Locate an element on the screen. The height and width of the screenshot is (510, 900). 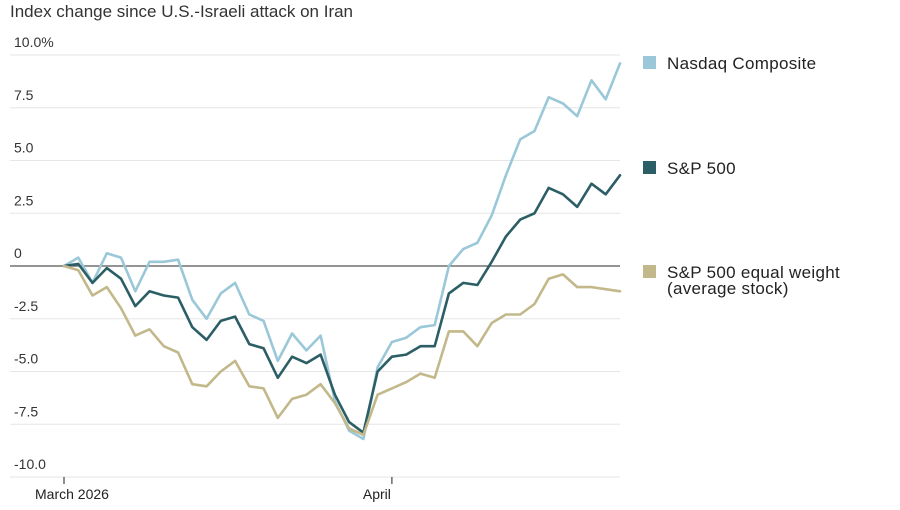
y-tick-label: -10.0 is located at coordinates (30, 464).